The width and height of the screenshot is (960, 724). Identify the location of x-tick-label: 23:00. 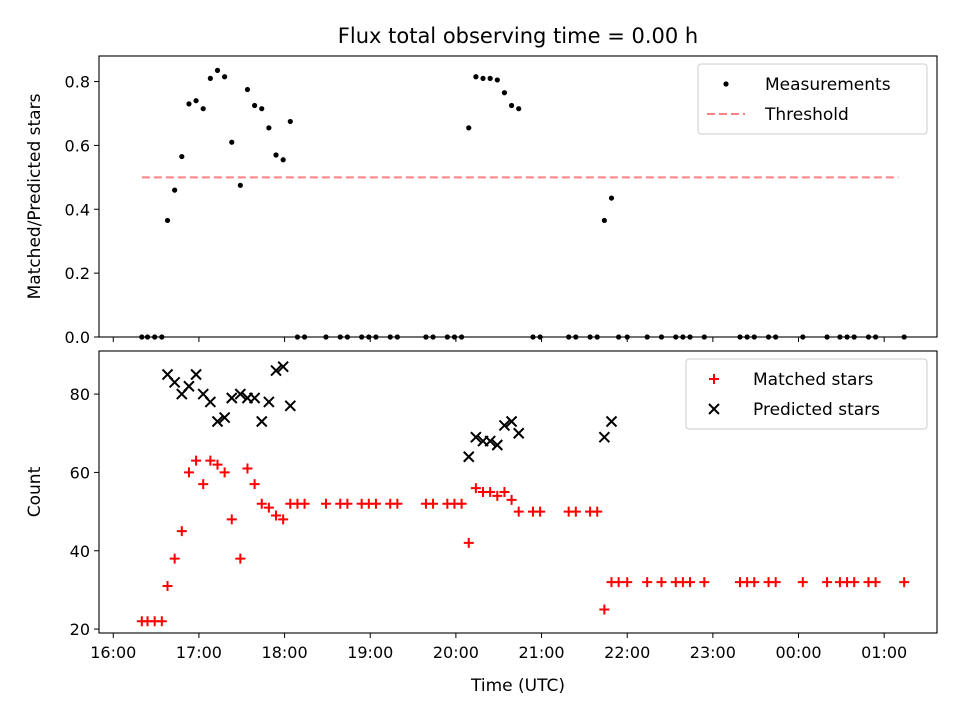
(713, 652).